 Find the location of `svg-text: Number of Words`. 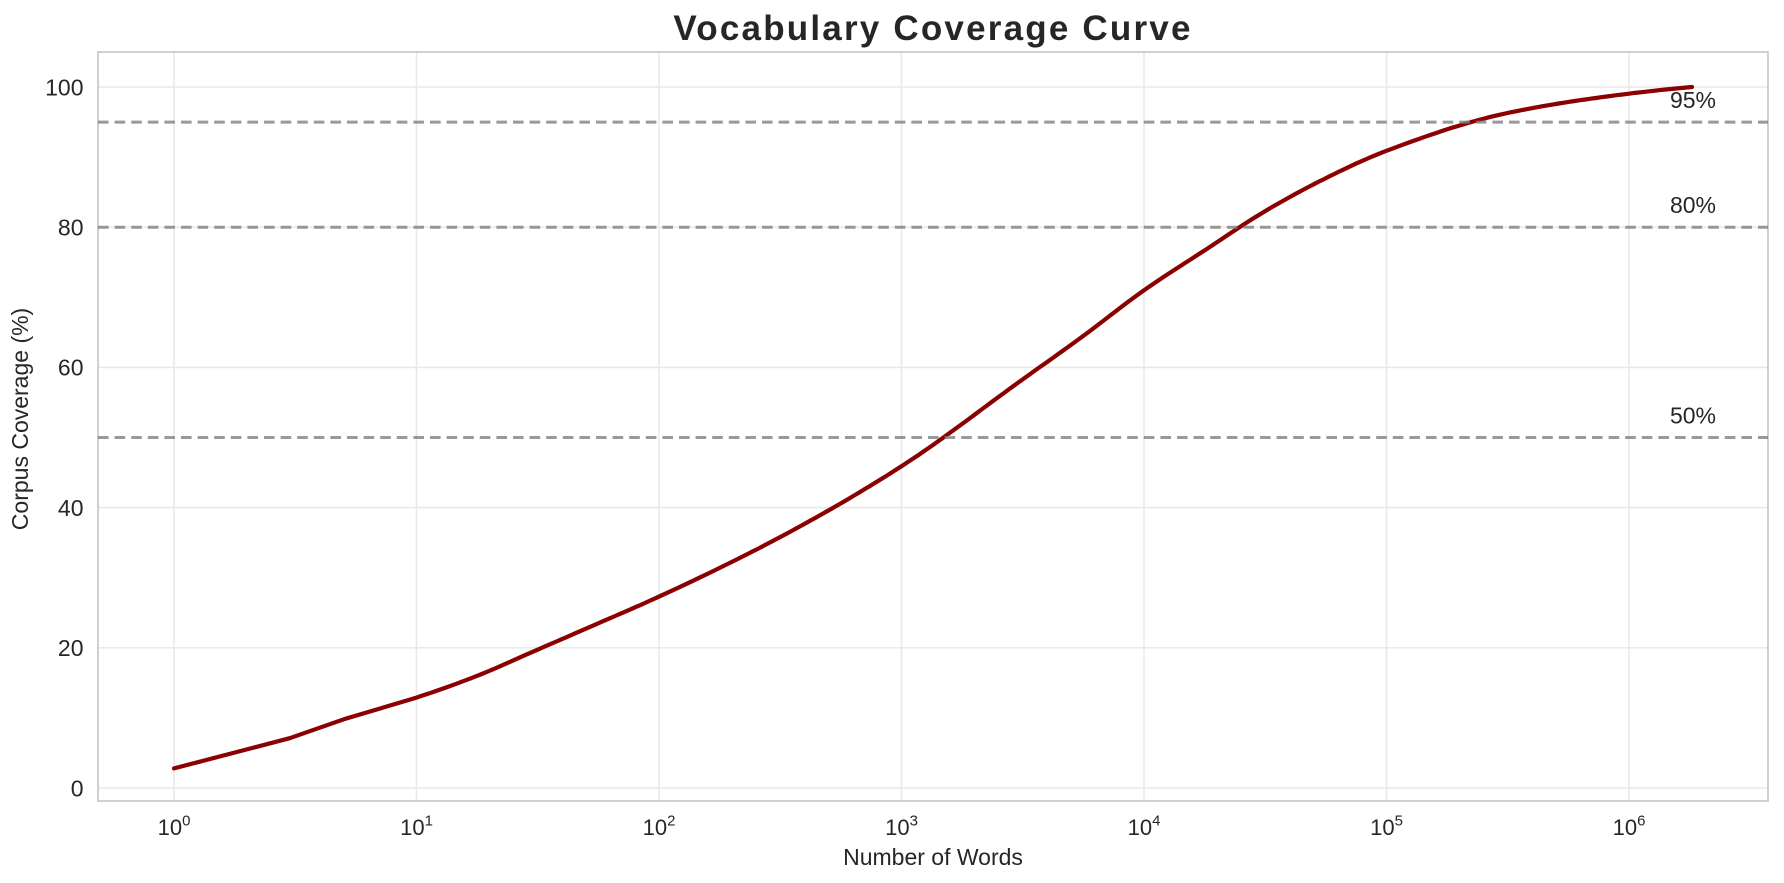

svg-text: Number of Words is located at coordinates (933, 857).